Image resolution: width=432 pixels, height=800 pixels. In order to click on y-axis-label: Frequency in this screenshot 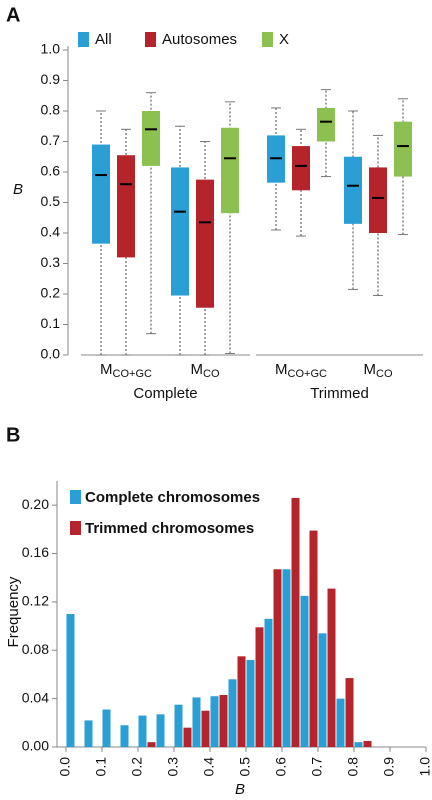, I will do `click(13, 611)`.